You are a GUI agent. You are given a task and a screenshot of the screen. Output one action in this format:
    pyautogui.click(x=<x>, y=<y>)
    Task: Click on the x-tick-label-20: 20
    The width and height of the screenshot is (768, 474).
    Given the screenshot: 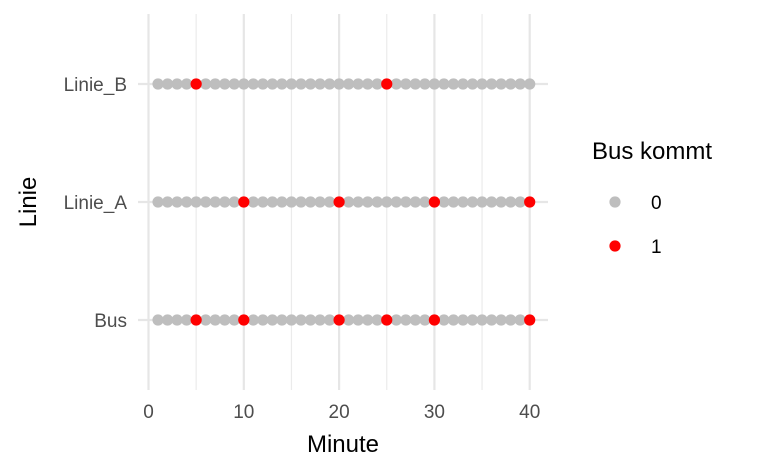 What is the action you would take?
    pyautogui.click(x=339, y=412)
    